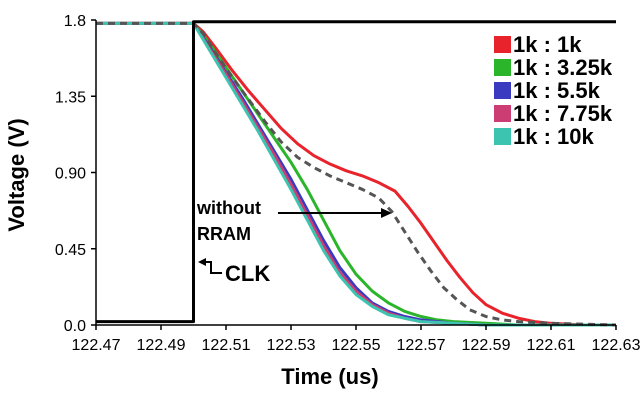 The width and height of the screenshot is (644, 394). What do you see at coordinates (386, 213) in the screenshot?
I see `without-rram-arrowhead` at bounding box center [386, 213].